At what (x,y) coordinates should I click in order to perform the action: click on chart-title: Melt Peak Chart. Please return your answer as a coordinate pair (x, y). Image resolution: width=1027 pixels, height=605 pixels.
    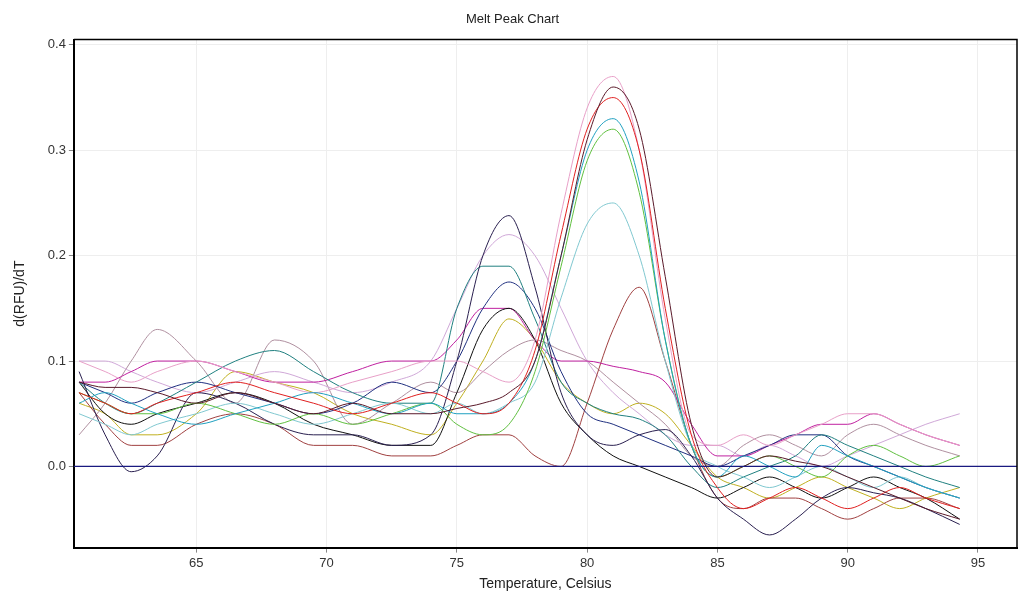
    Looking at the image, I should click on (512, 19).